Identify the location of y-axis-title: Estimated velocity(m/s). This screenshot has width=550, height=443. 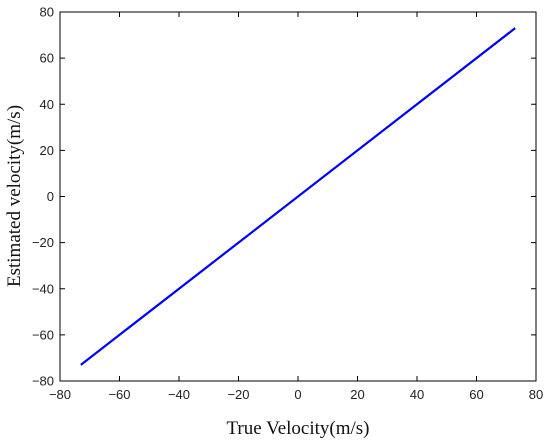
(14, 196).